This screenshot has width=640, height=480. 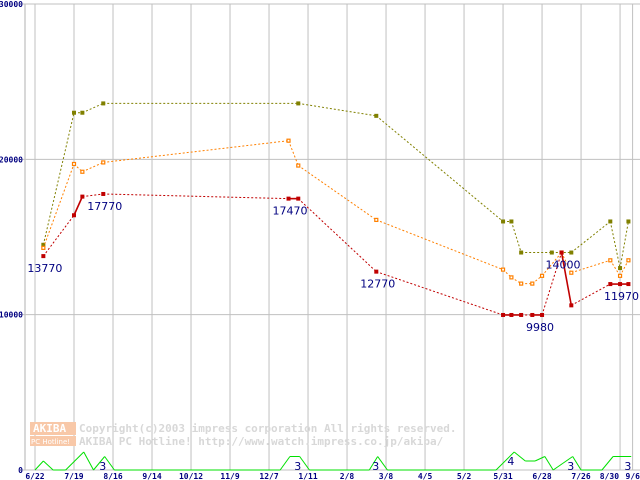 What do you see at coordinates (609, 476) in the screenshot?
I see `x-tick-label: 8/30` at bounding box center [609, 476].